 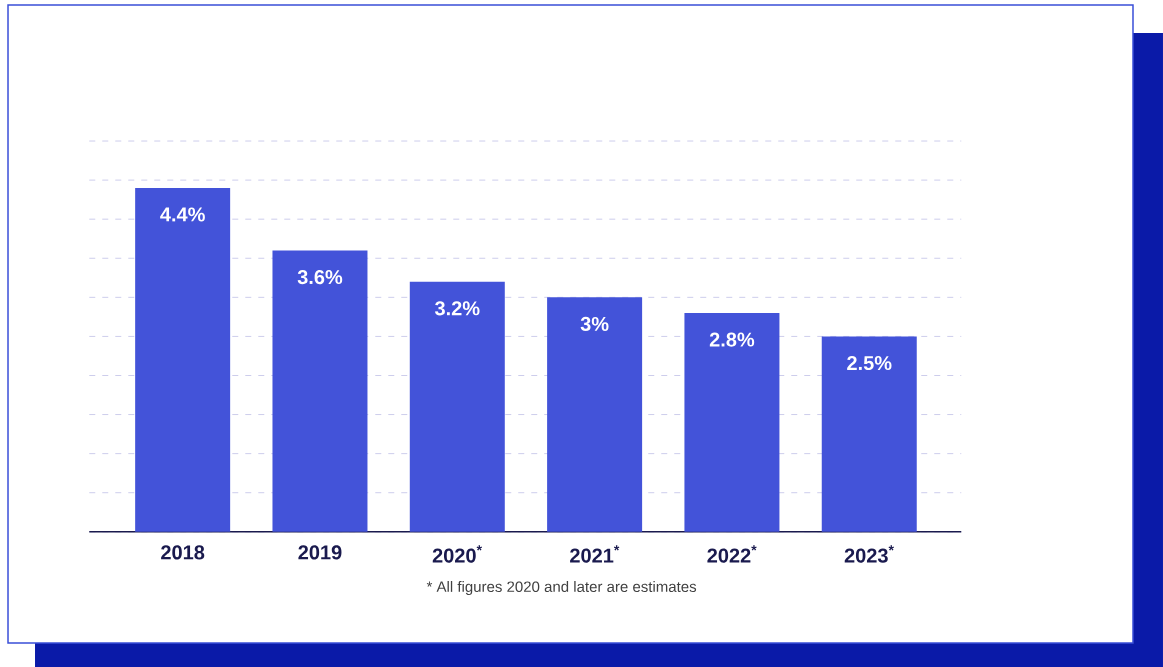 I want to click on data-label: 3.2%, so click(x=457, y=308).